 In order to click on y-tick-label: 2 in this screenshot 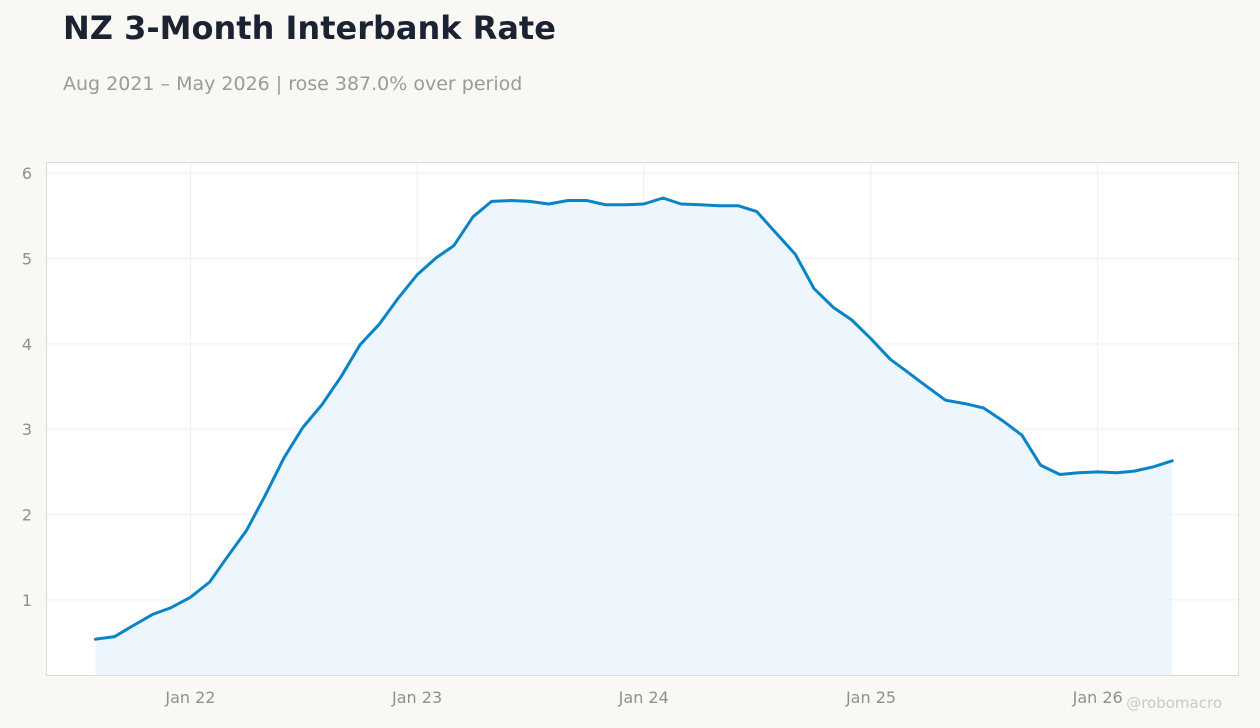, I will do `click(27, 515)`.